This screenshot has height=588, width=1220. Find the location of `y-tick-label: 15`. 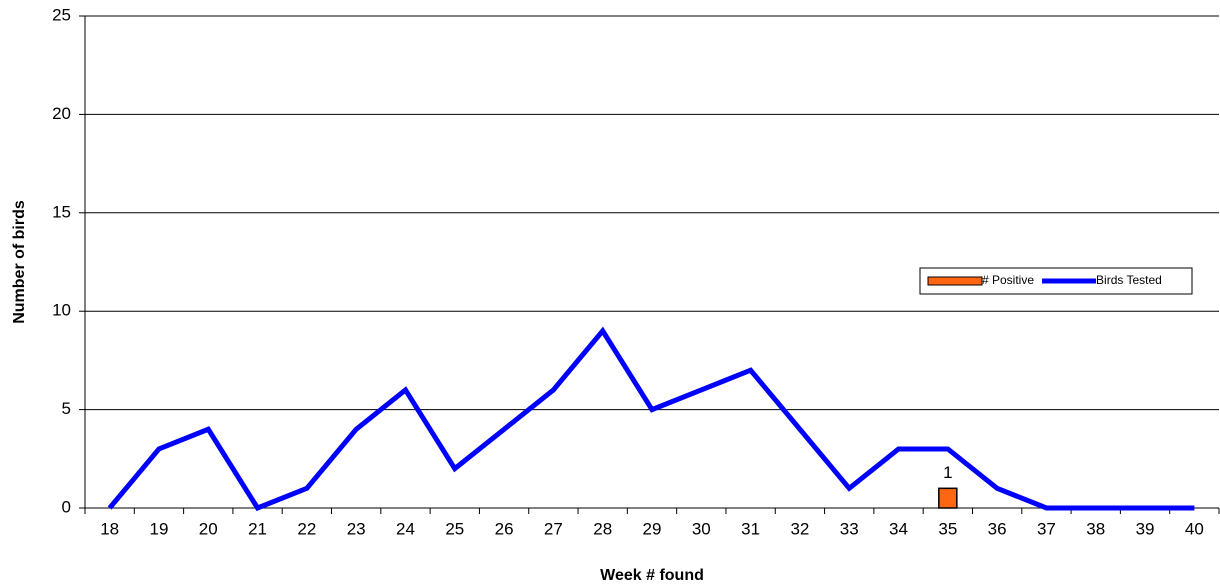

y-tick-label: 15 is located at coordinates (61, 211).